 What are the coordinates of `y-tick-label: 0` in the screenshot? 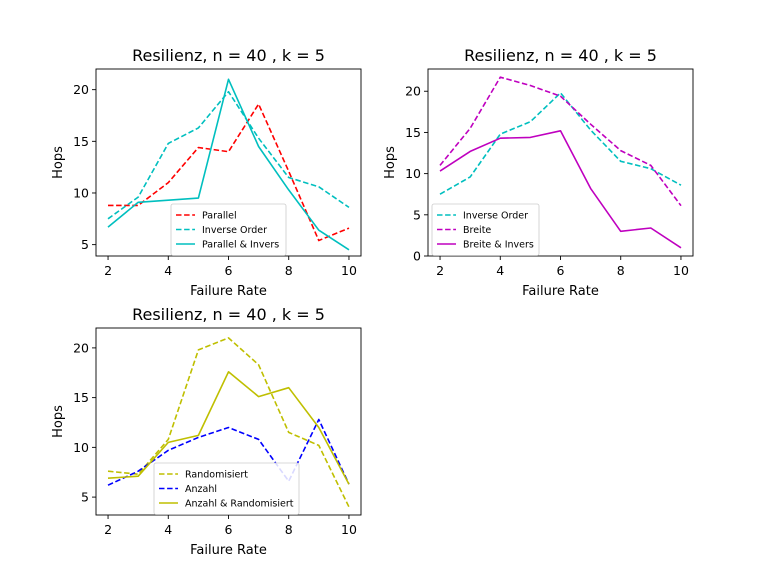 It's located at (417, 256).